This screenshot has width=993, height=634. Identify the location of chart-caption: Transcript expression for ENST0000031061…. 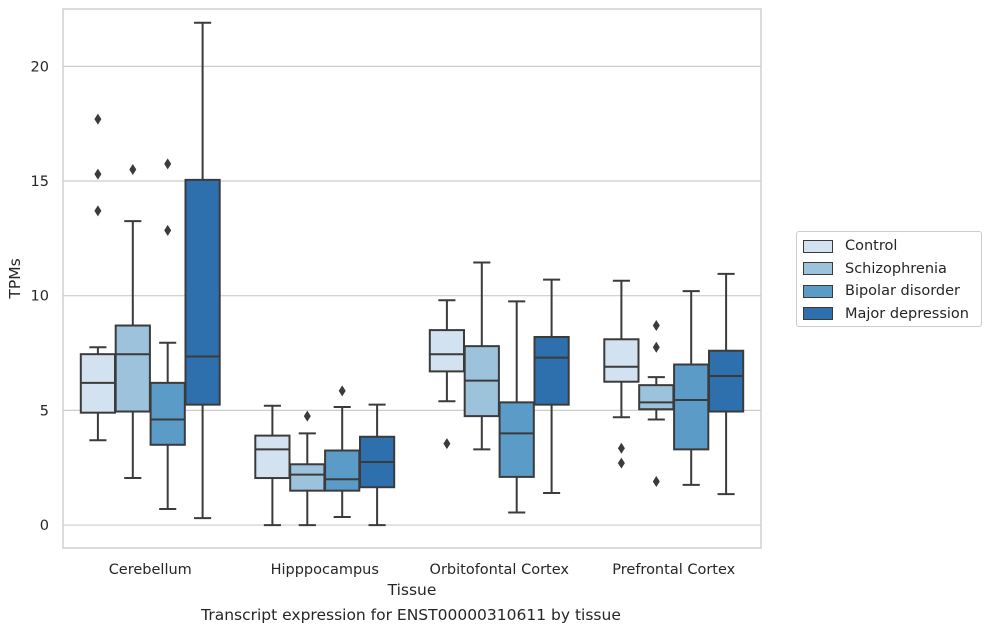
(411, 615).